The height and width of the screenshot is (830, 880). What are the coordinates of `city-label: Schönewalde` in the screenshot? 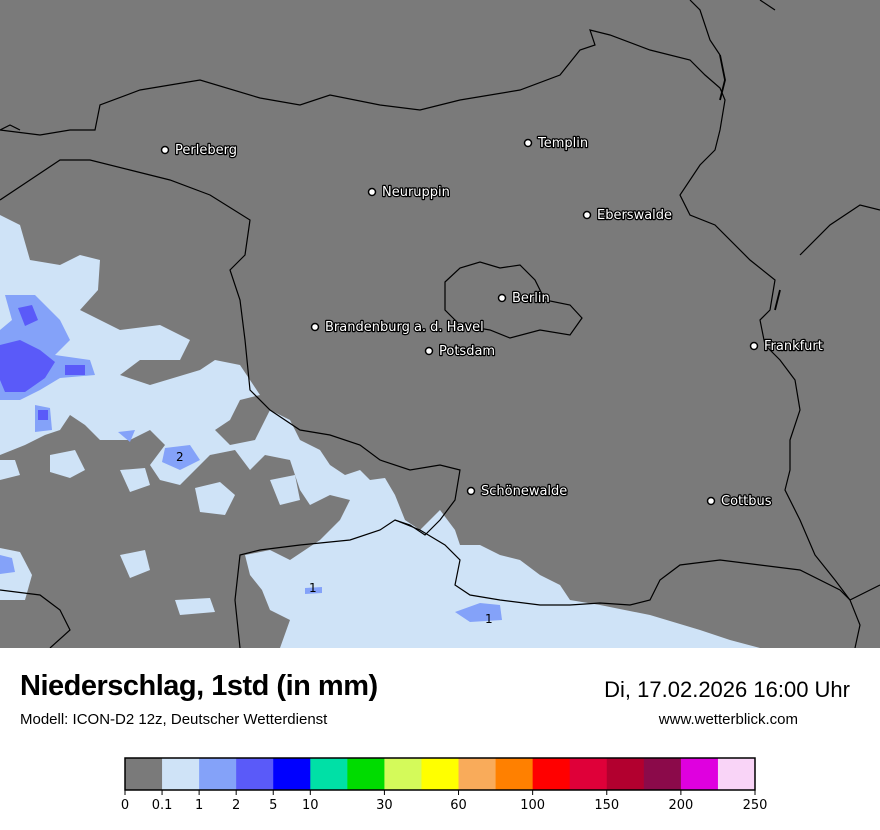 It's located at (524, 491).